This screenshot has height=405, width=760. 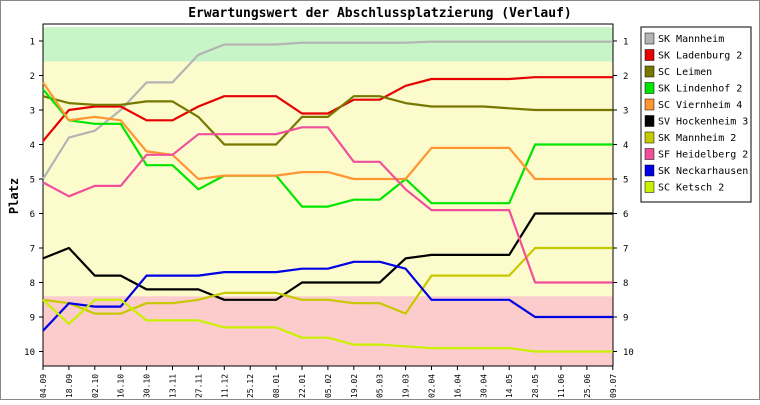 What do you see at coordinates (625, 112) in the screenshot?
I see `y-tick-label-right: 3` at bounding box center [625, 112].